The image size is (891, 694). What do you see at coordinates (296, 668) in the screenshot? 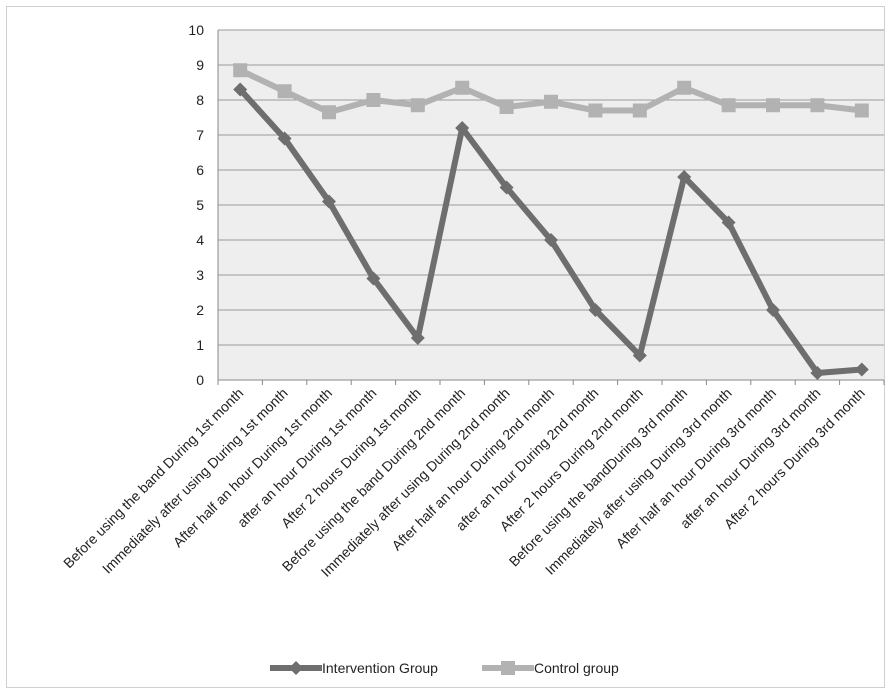
I see `legend-marker-intervention-group` at bounding box center [296, 668].